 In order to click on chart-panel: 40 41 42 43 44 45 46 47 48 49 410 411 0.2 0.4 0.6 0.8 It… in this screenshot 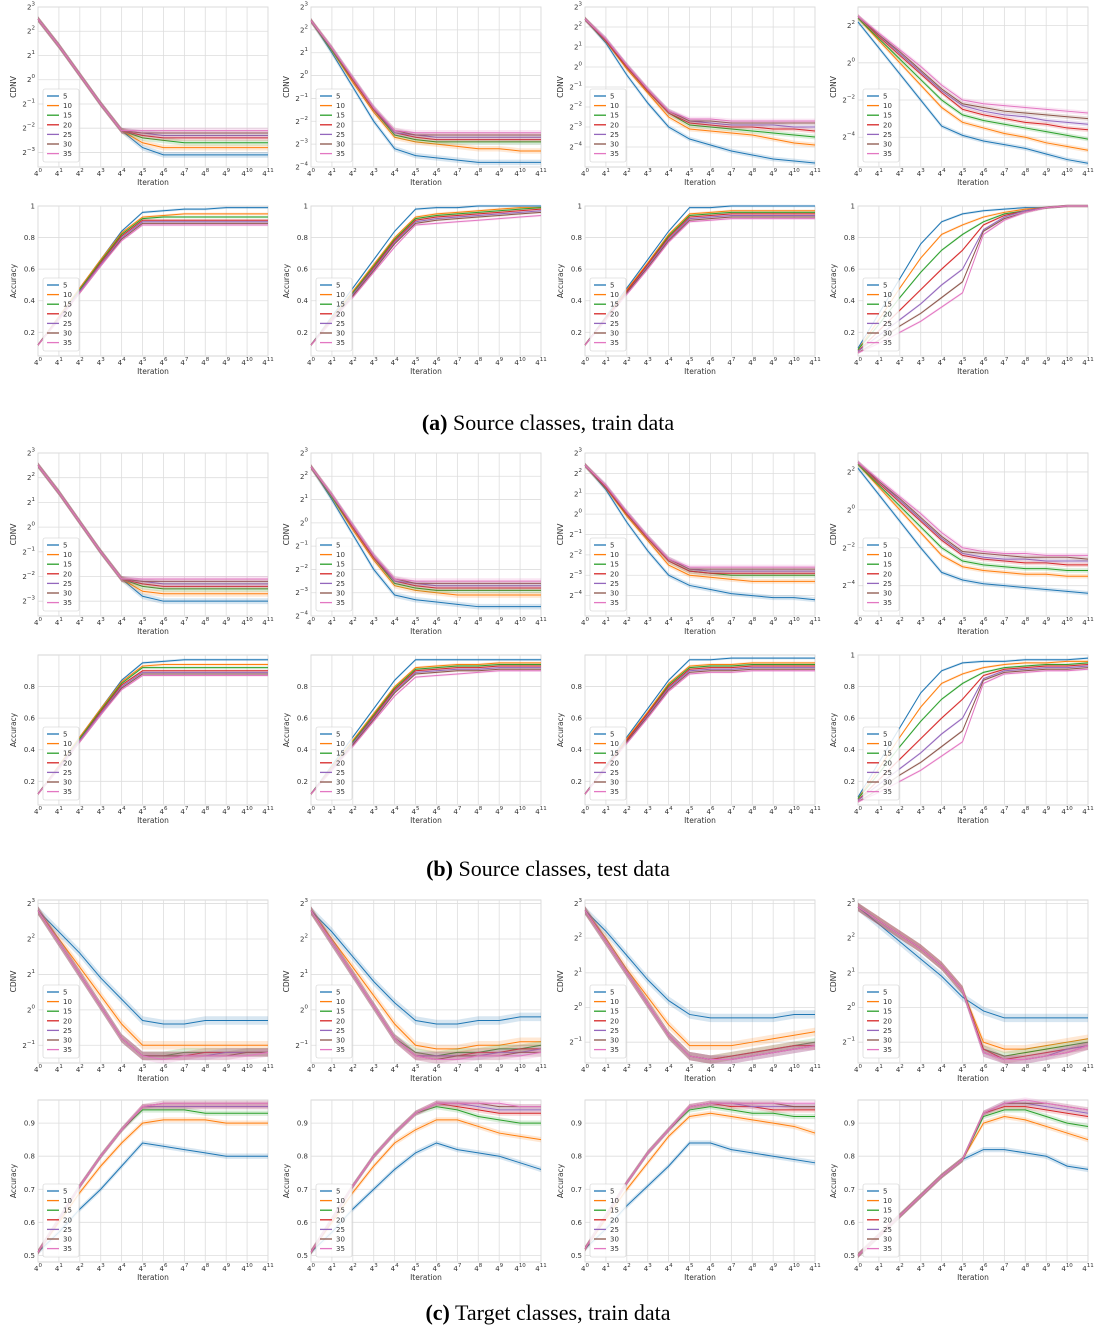, I will do `click(688, 739)`.